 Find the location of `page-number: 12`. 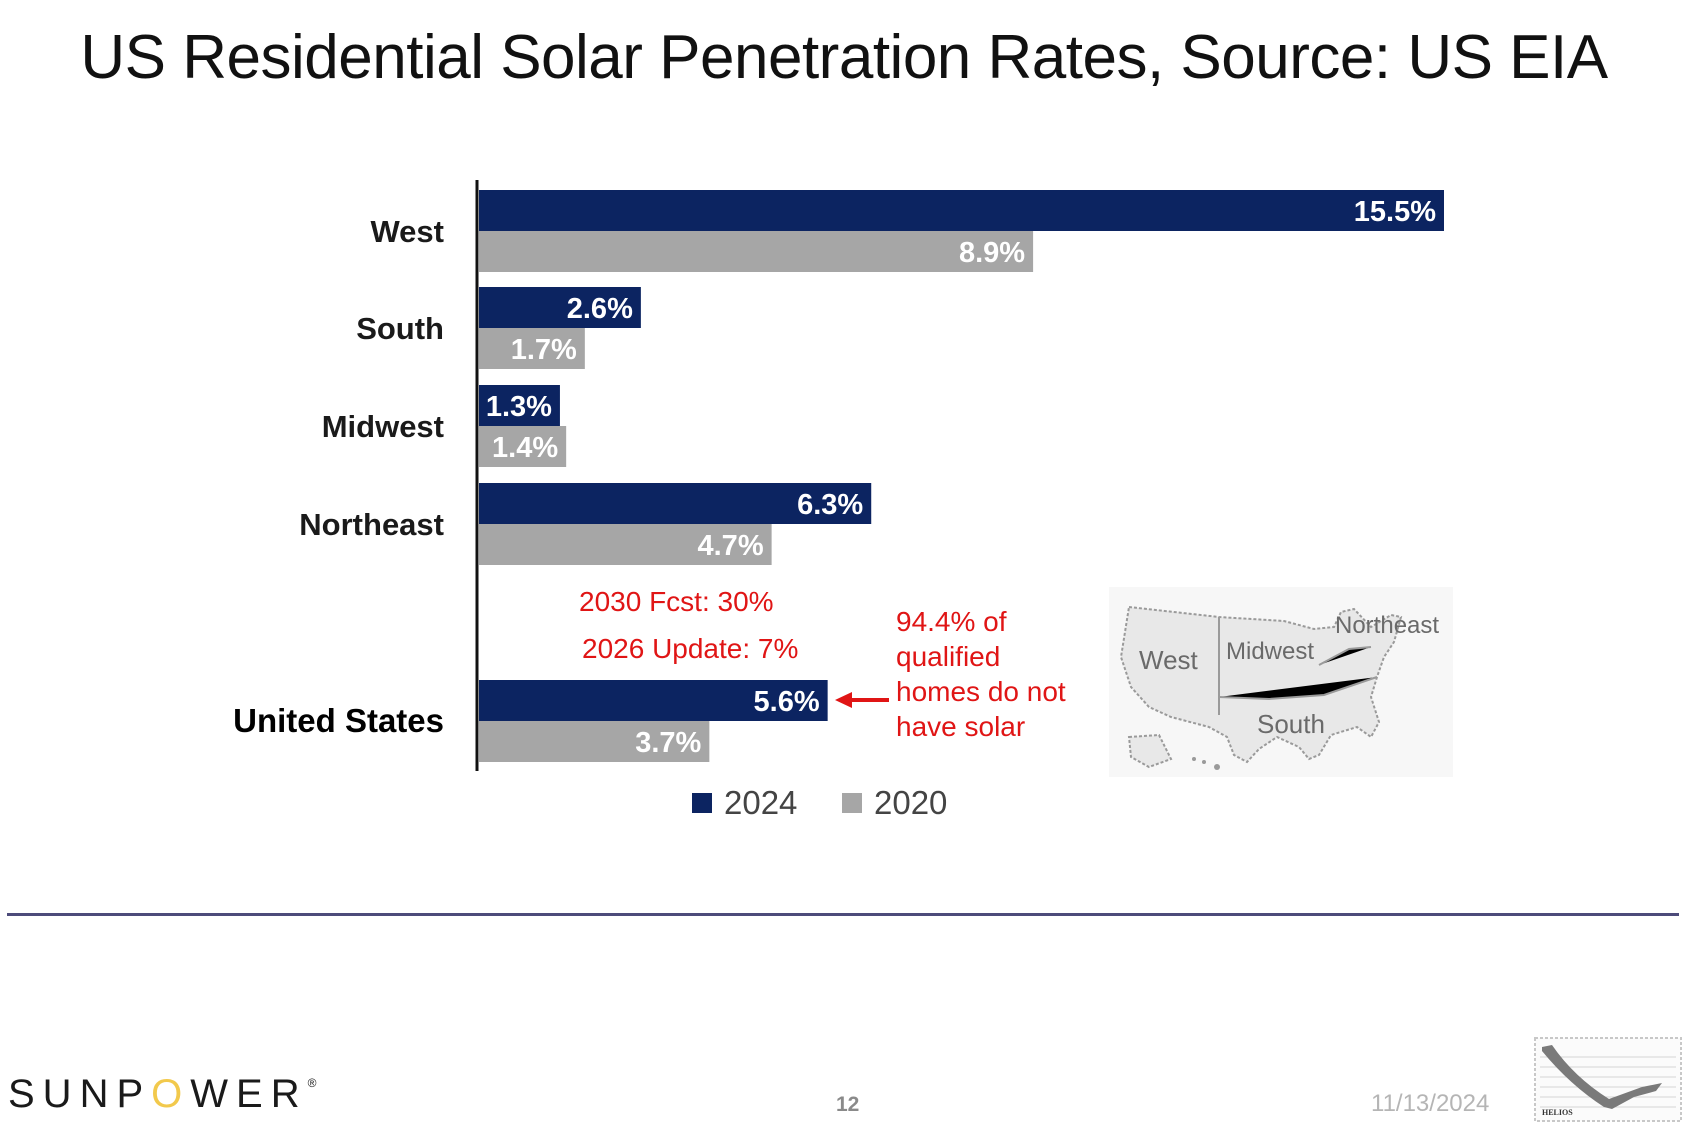

page-number: 12 is located at coordinates (848, 1104).